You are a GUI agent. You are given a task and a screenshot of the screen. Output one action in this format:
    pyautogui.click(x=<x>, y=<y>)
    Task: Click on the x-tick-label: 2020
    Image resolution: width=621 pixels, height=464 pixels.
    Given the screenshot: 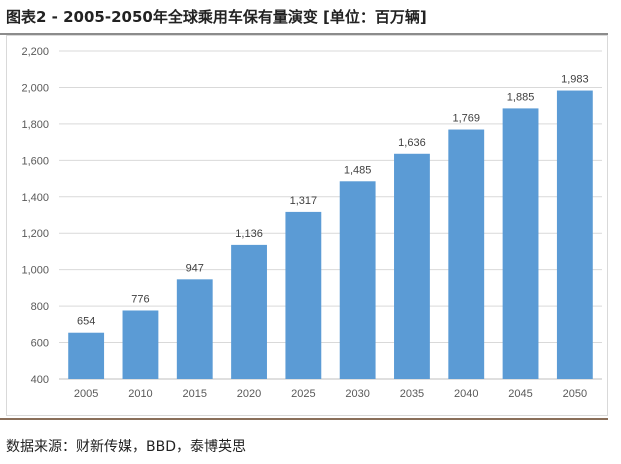 What is the action you would take?
    pyautogui.click(x=249, y=394)
    